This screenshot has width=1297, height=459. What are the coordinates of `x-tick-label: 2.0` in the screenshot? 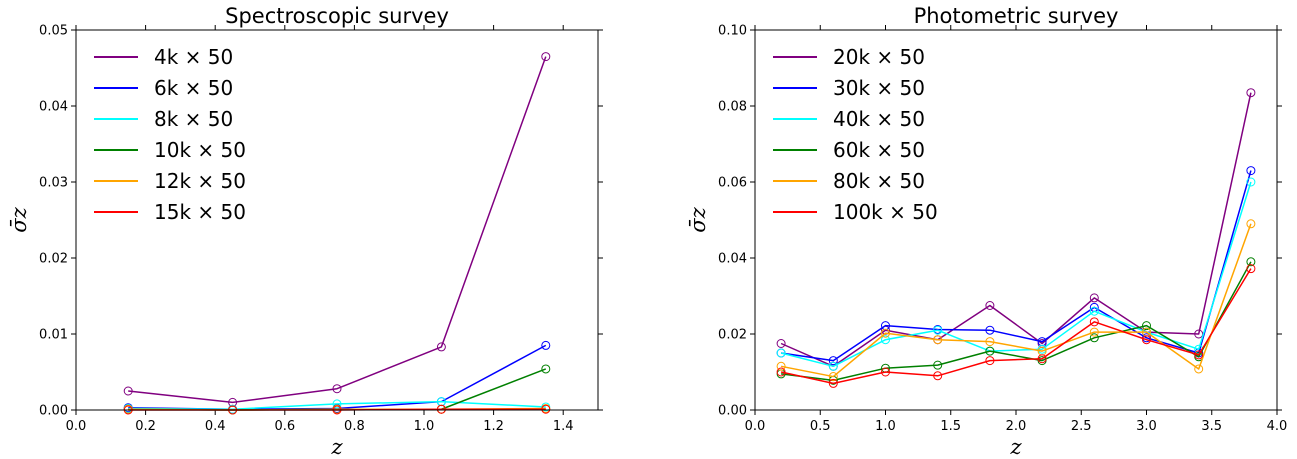 It's located at (1016, 426).